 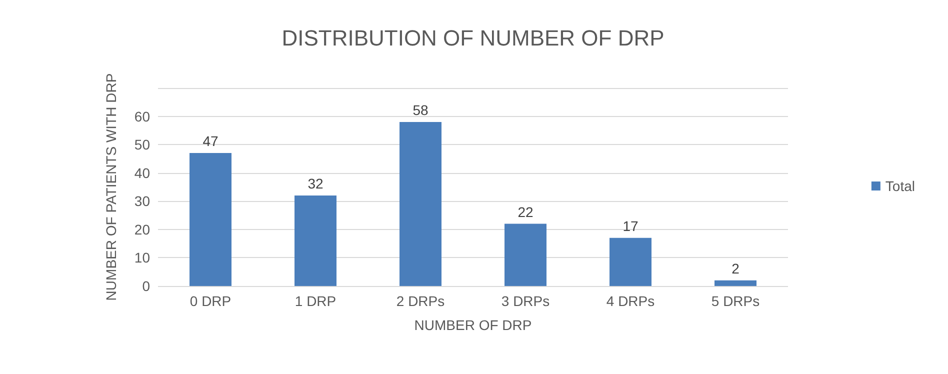 What do you see at coordinates (316, 183) in the screenshot?
I see `data-label: 32` at bounding box center [316, 183].